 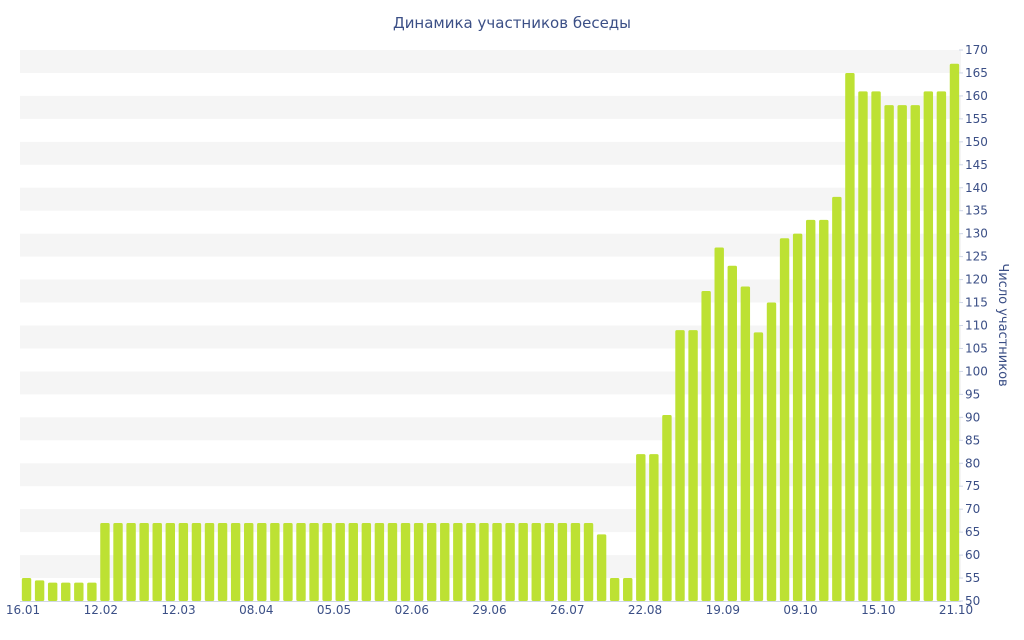 What do you see at coordinates (976, 211) in the screenshot?
I see `y-tick-label: 135` at bounding box center [976, 211].